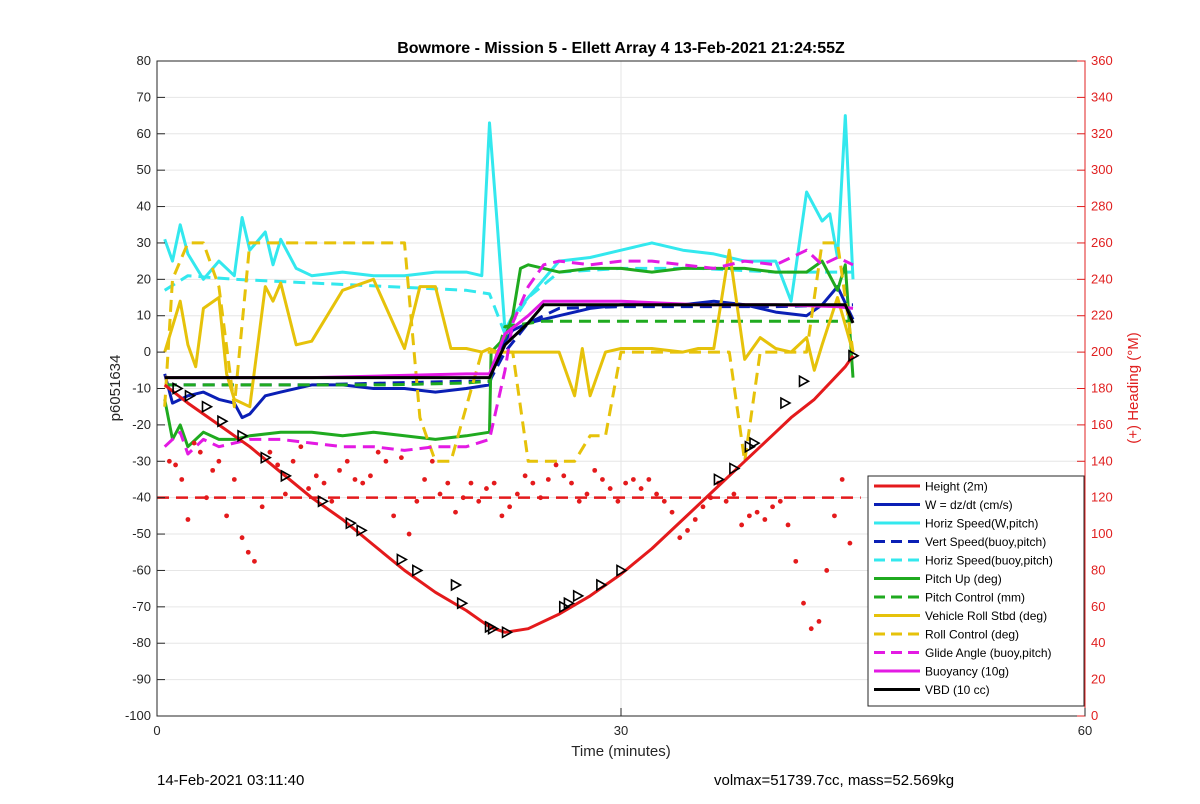 This screenshot has width=1200, height=804. I want to click on y2-tick-label: 300, so click(1102, 169).